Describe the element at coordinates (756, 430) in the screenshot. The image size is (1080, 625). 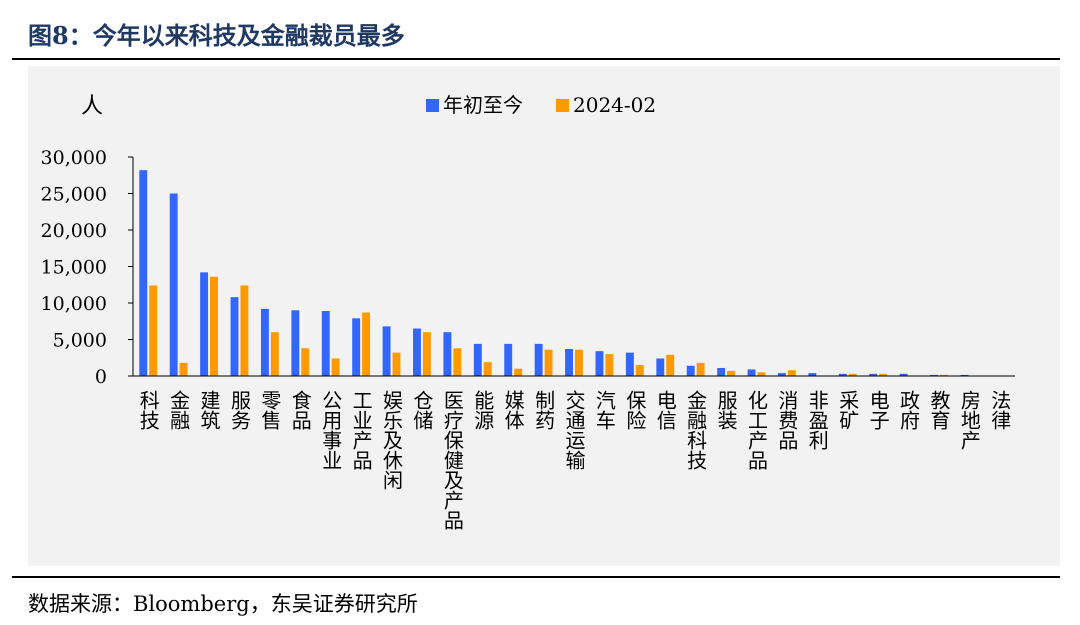
I see `x-tick-label: 化工产品` at that location.